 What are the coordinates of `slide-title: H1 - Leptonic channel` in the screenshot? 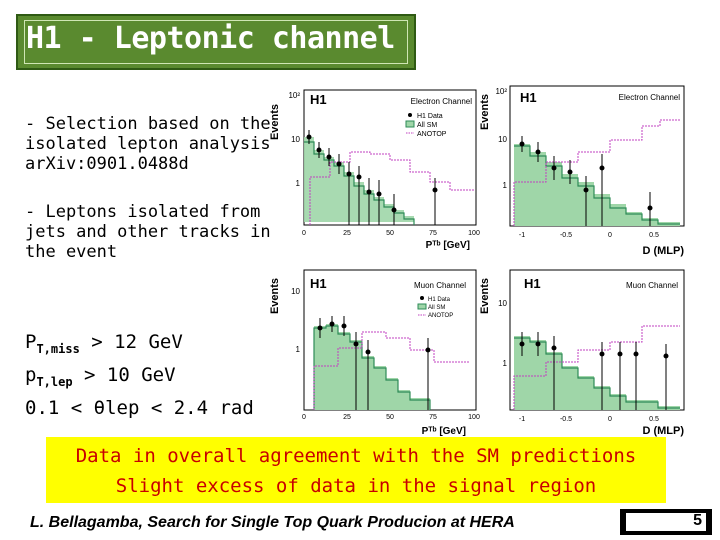 It's located at (210, 38).